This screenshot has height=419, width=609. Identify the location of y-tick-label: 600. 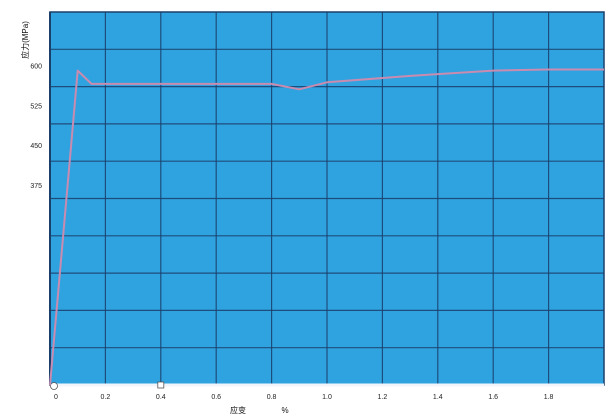
(36, 66).